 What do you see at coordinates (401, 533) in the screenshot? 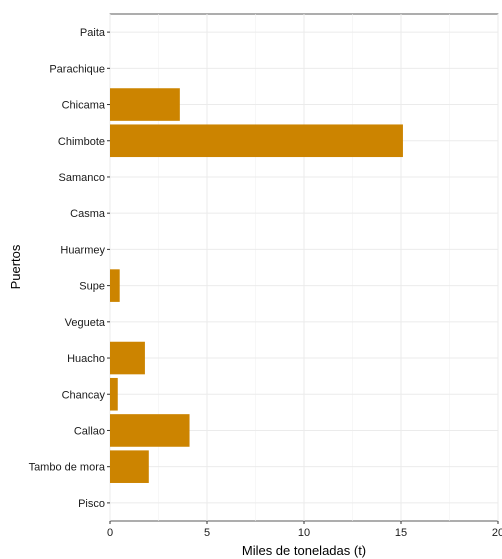
I see `x-tick-label: 15` at bounding box center [401, 533].